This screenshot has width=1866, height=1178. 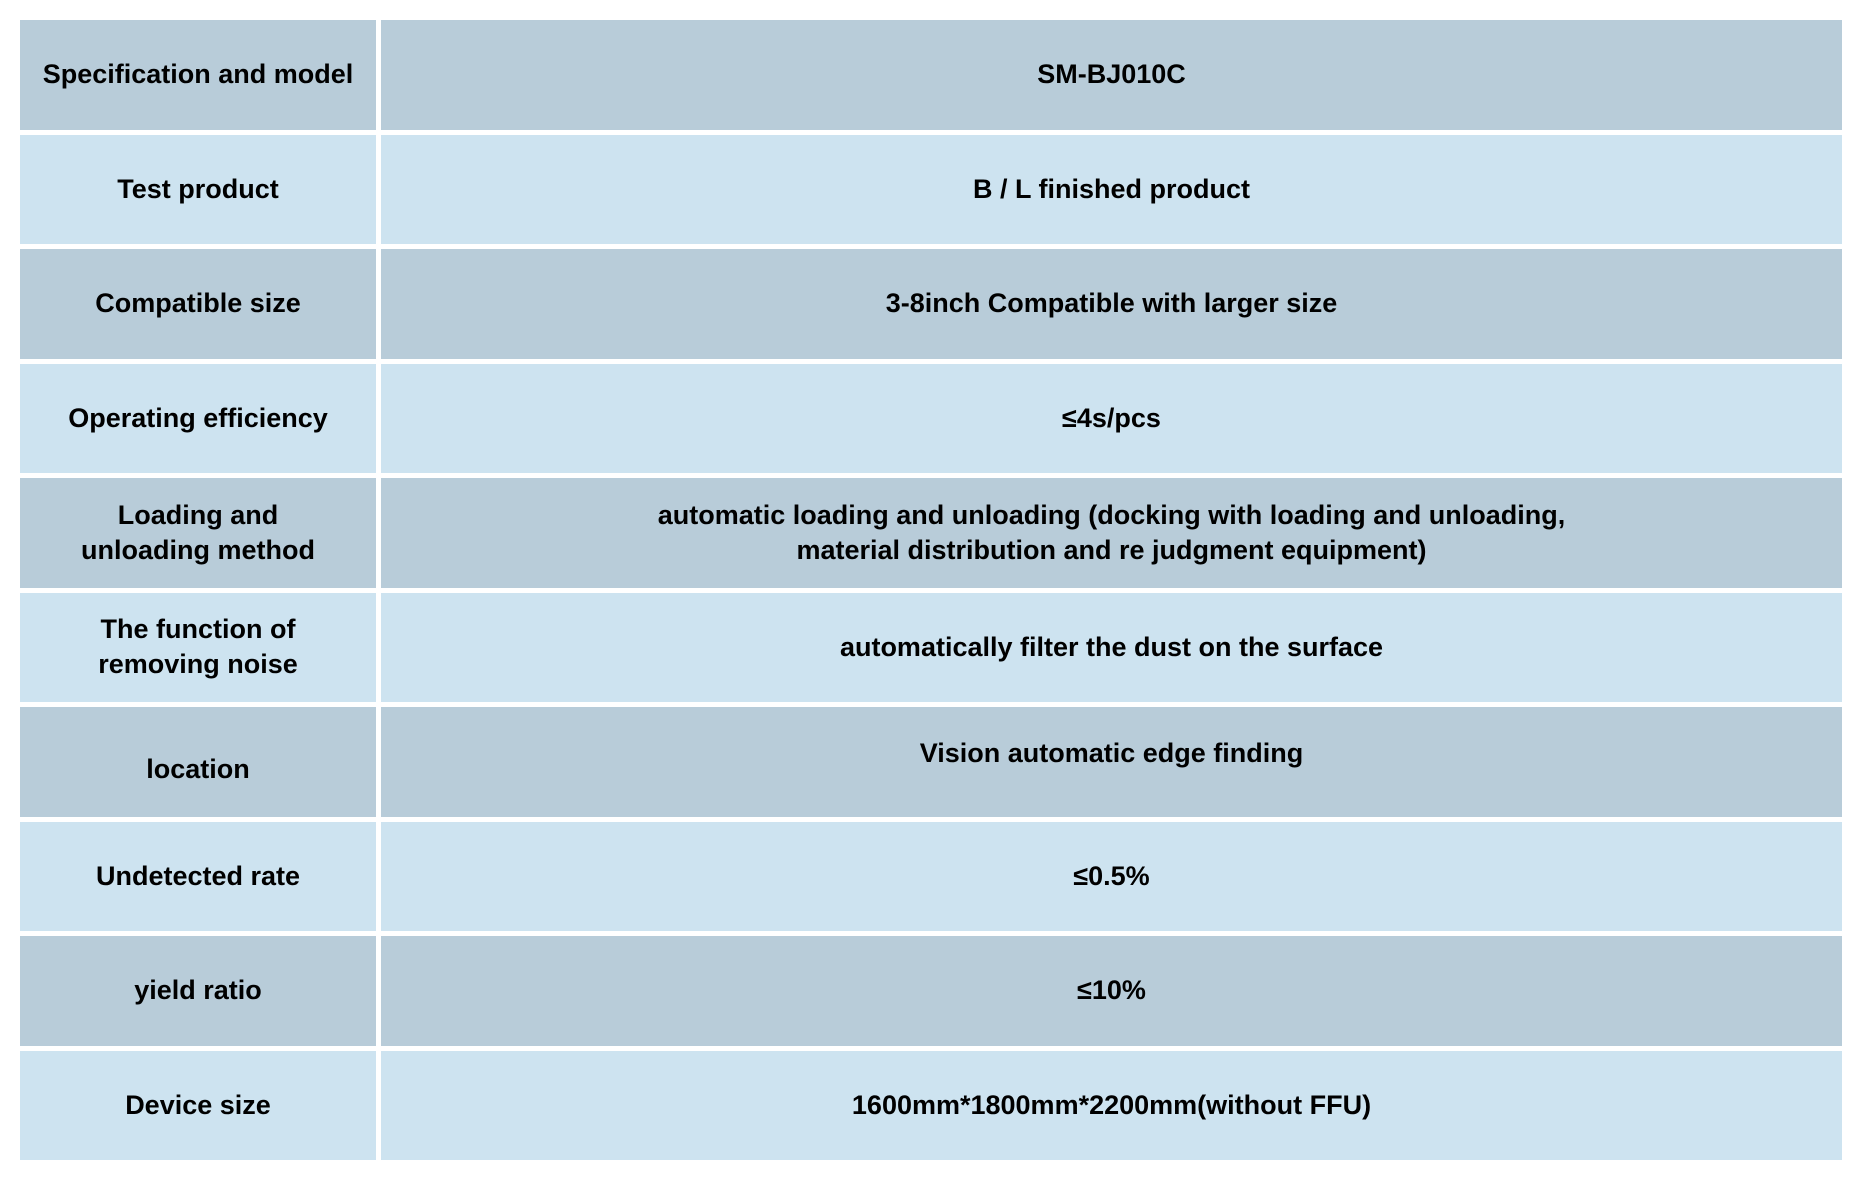 I want to click on label-text: Specification and model, so click(x=198, y=74).